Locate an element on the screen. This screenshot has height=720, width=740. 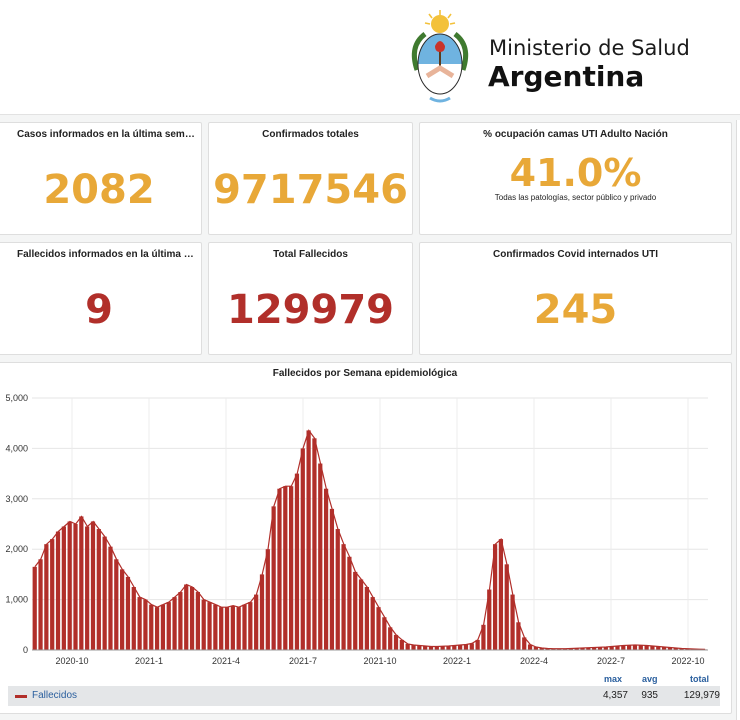
x-tick-label: 2021-1 is located at coordinates (149, 661).